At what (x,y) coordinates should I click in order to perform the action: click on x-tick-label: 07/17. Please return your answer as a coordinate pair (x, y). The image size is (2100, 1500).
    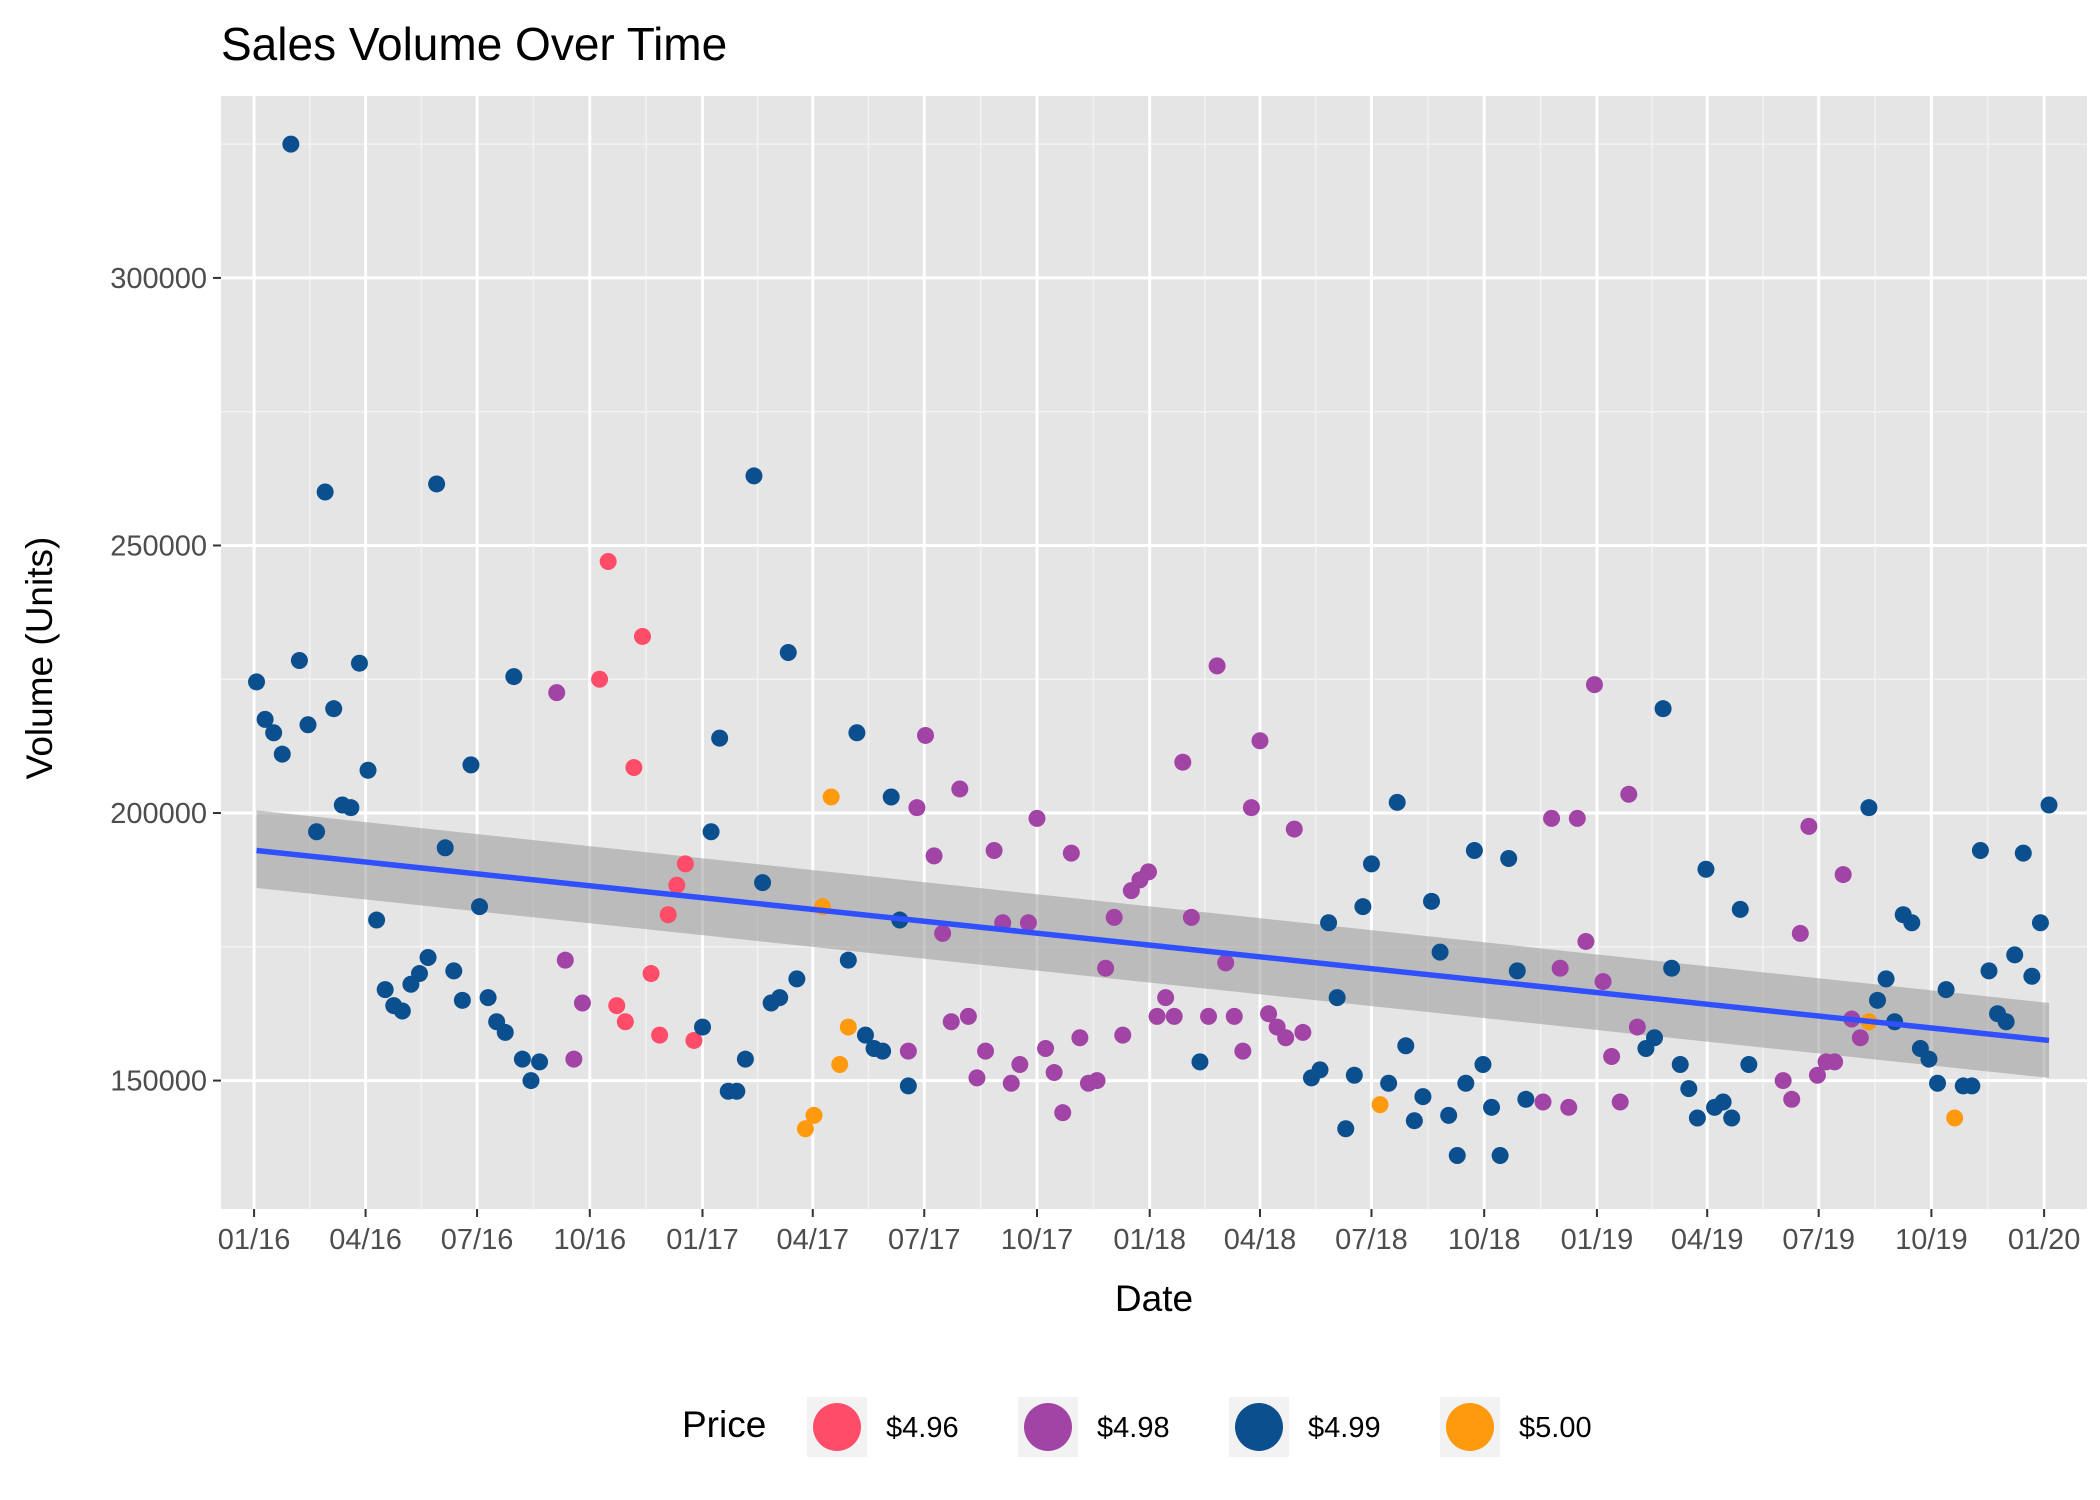
    Looking at the image, I should click on (924, 1240).